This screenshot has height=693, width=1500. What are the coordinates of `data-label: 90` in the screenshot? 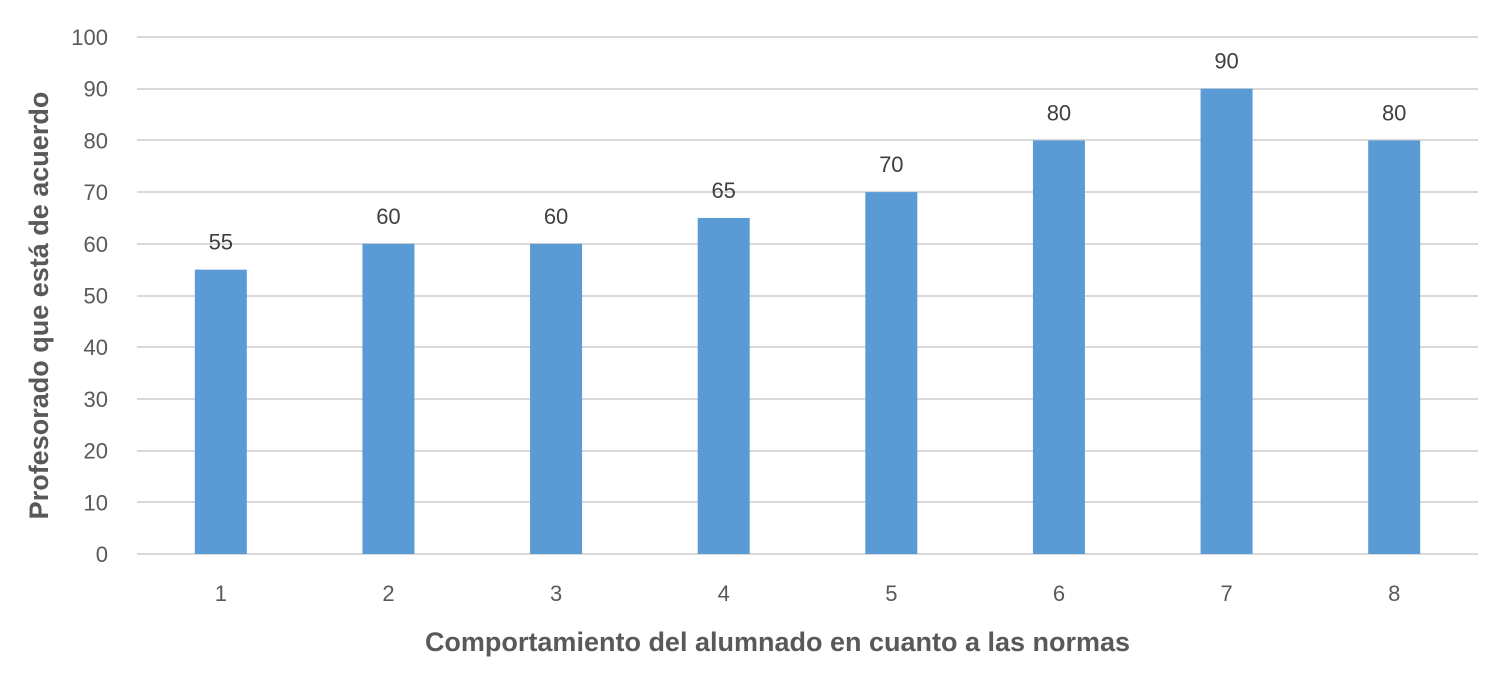 It's located at (1226, 61).